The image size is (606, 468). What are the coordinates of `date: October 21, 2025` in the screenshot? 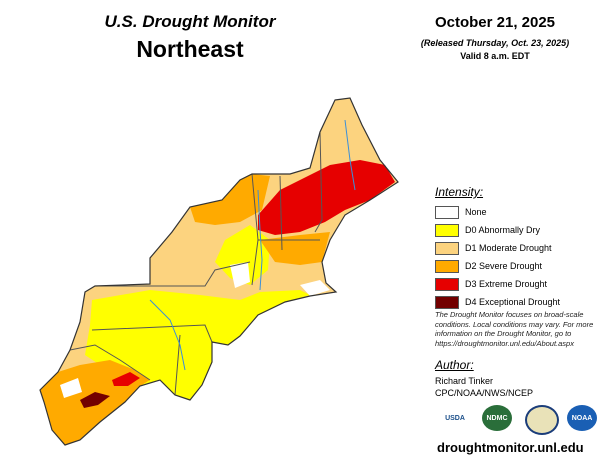 It's located at (495, 22).